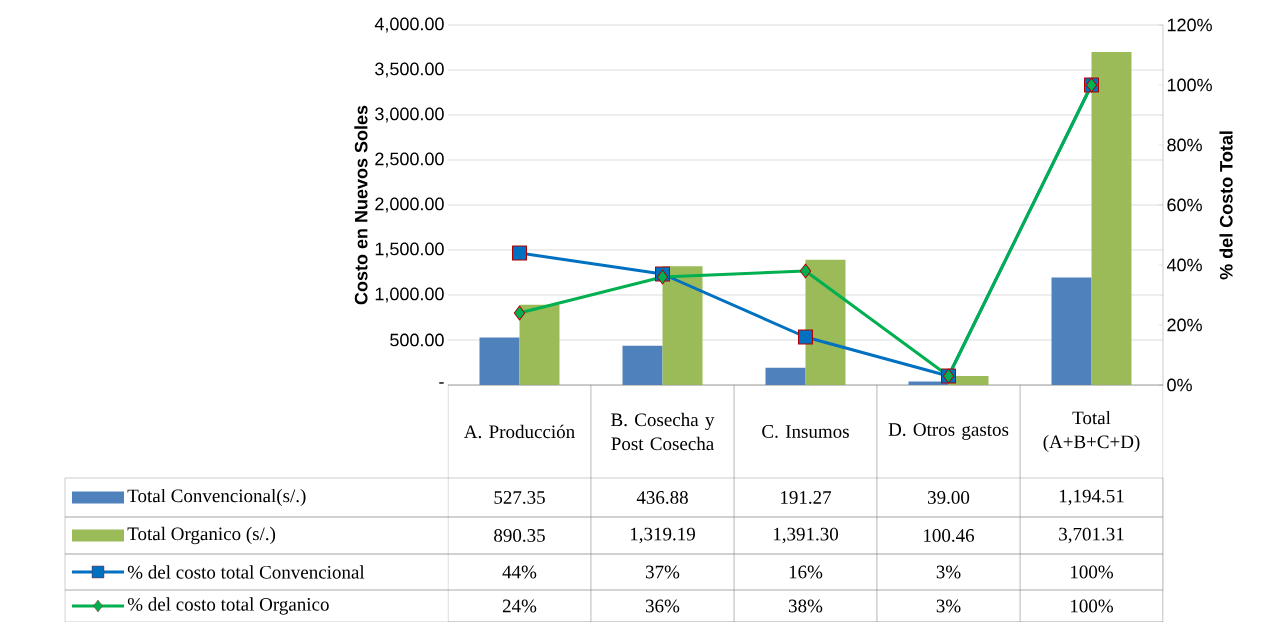  I want to click on x-tick-label: Total (A+B+C+D), so click(1091, 431).